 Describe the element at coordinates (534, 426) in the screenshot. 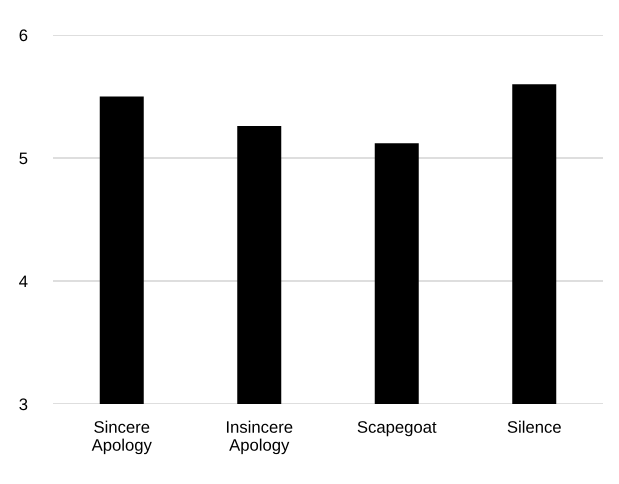

I see `x-tick-label: Silence` at that location.